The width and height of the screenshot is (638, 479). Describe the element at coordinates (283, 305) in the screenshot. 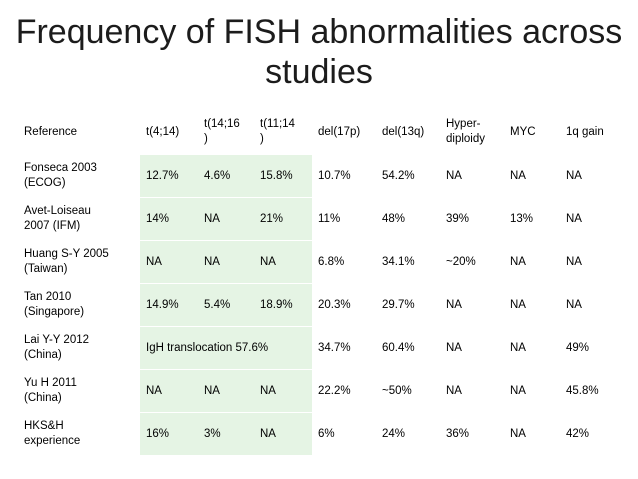

I see `value-cell: 18.9%` at that location.